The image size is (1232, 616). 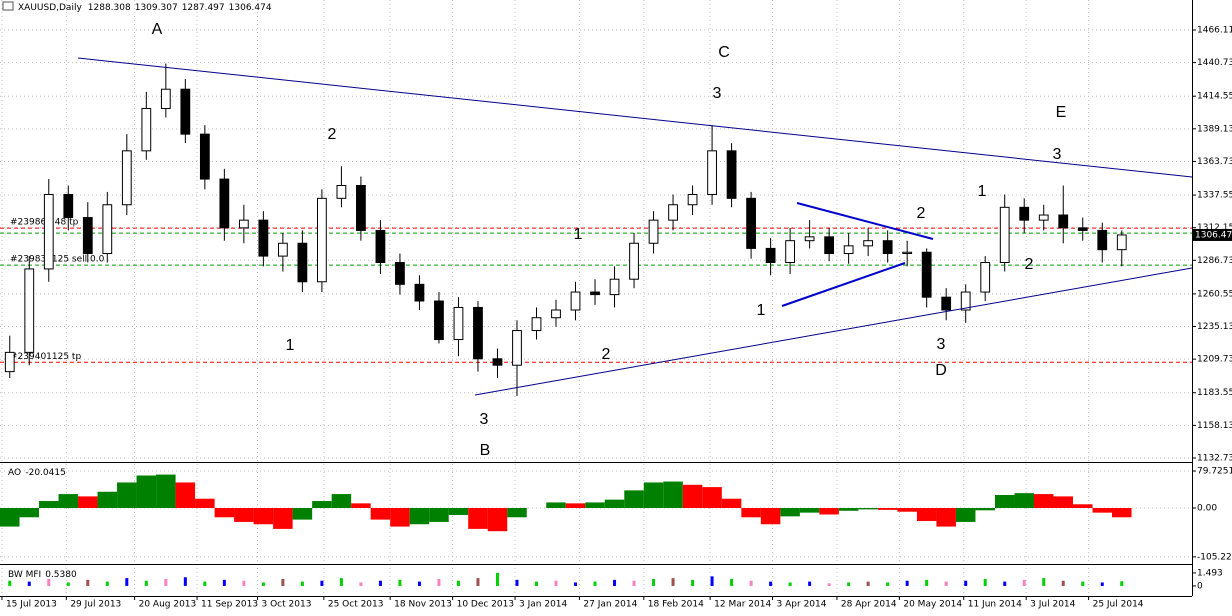 I want to click on y-tick-label: 1209.730, so click(x=1214, y=360).